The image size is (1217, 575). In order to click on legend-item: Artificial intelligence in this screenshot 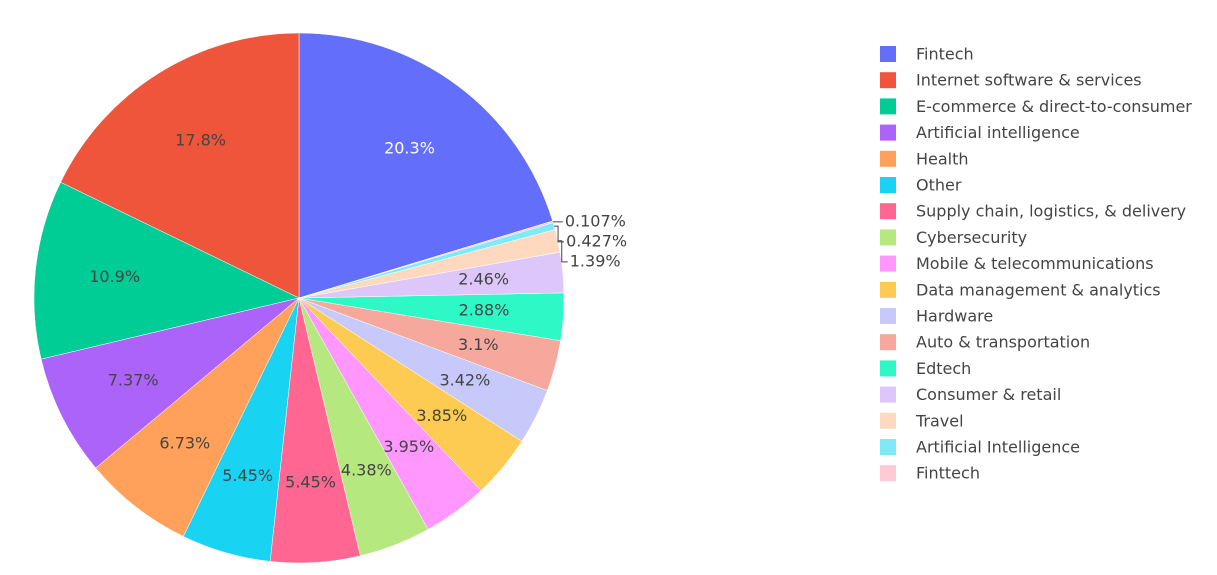, I will do `click(980, 132)`.